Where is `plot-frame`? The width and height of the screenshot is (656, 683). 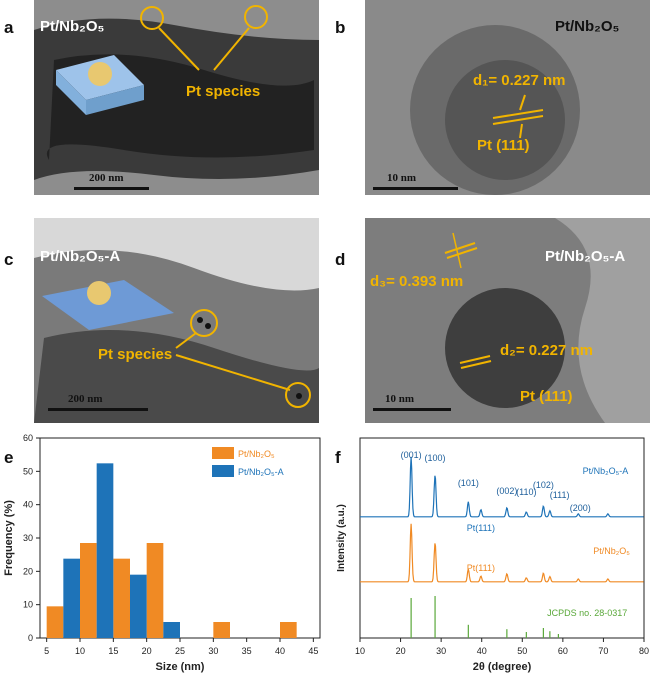 plot-frame is located at coordinates (502, 538).